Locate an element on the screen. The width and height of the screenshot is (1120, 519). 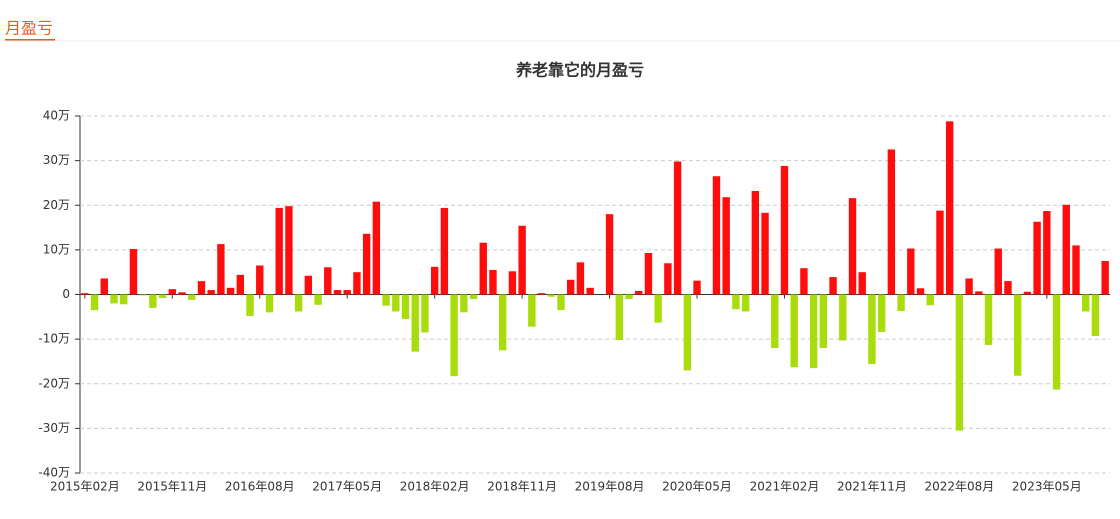
x-tick-label: 2021年02月 is located at coordinates (785, 487).